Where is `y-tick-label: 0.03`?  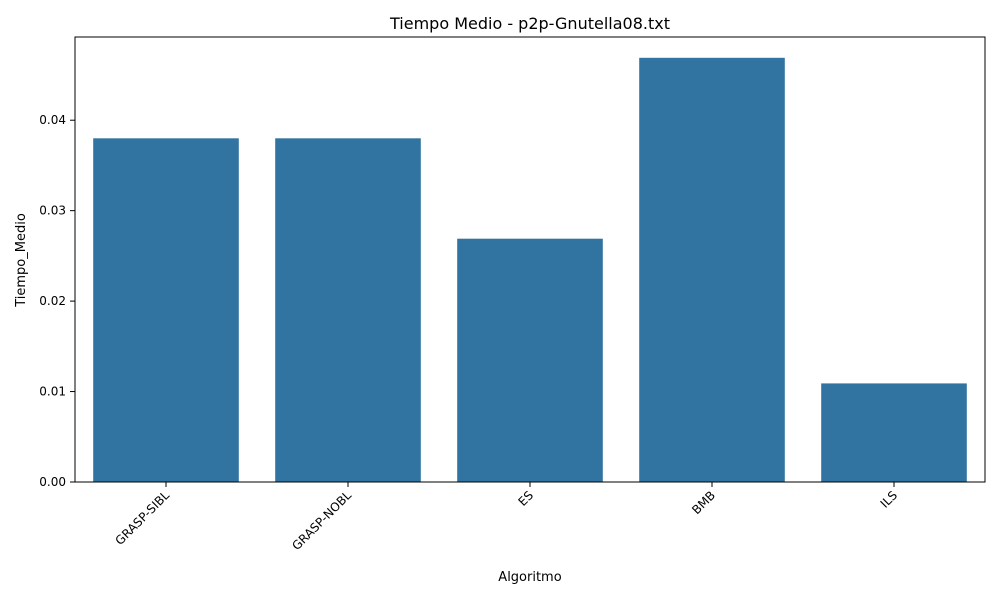 y-tick-label: 0.03 is located at coordinates (52, 211).